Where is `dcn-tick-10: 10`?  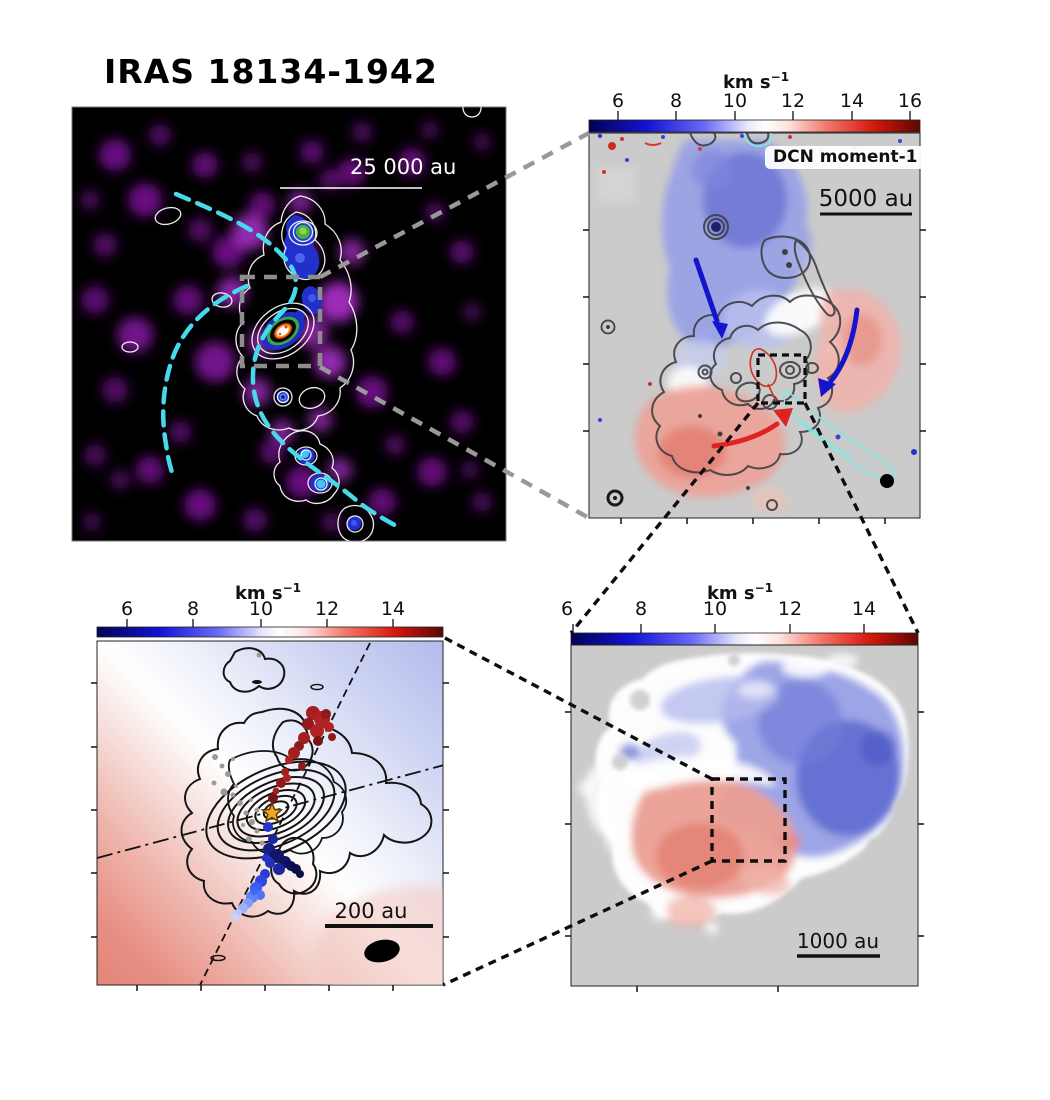 dcn-tick-10: 10 is located at coordinates (735, 101).